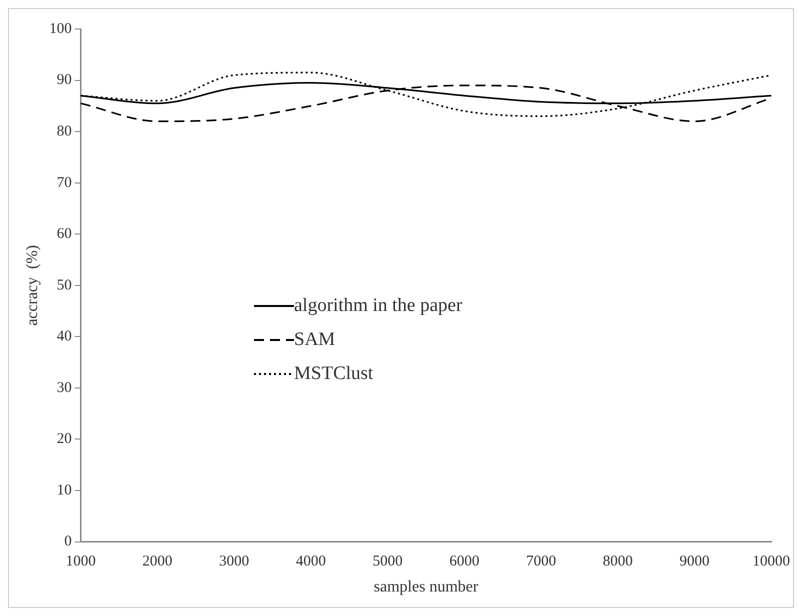  Describe the element at coordinates (334, 374) in the screenshot. I see `legend-label: MSTClust` at that location.